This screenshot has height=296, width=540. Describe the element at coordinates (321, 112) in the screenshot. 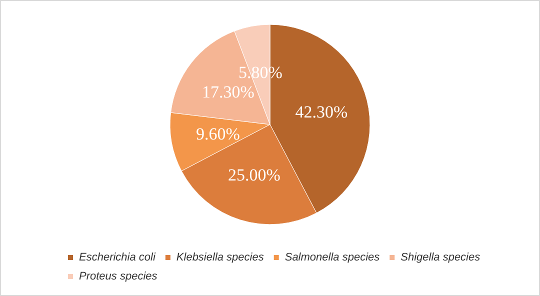

I see `data-label: 42.30%` at that location.